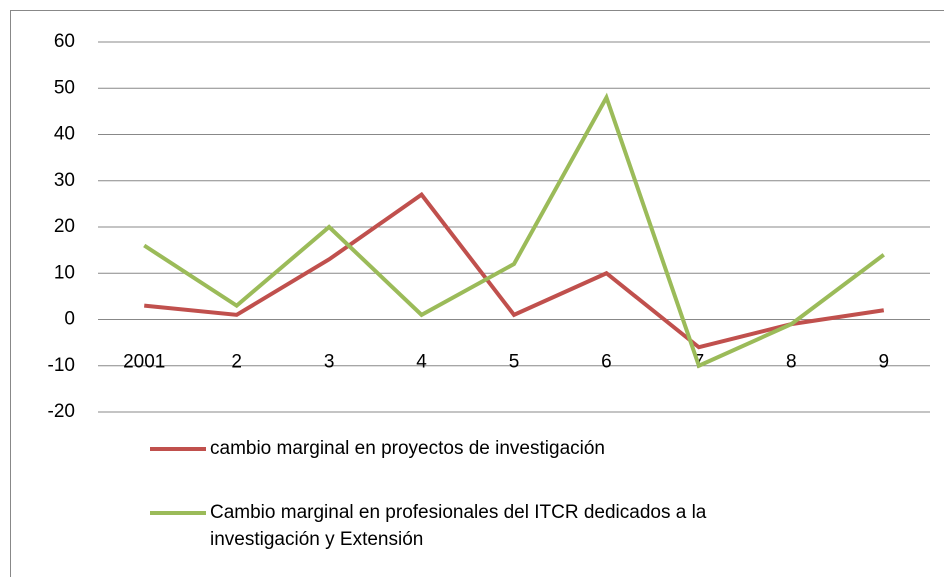 The width and height of the screenshot is (944, 577). Describe the element at coordinates (69, 319) in the screenshot. I see `y-tick-label: 0` at that location.